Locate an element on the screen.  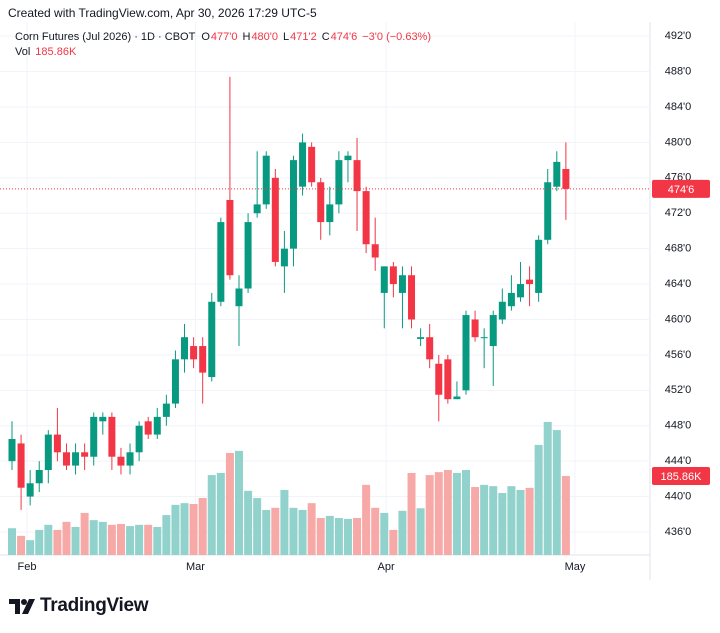
legend-key: O is located at coordinates (205, 37).